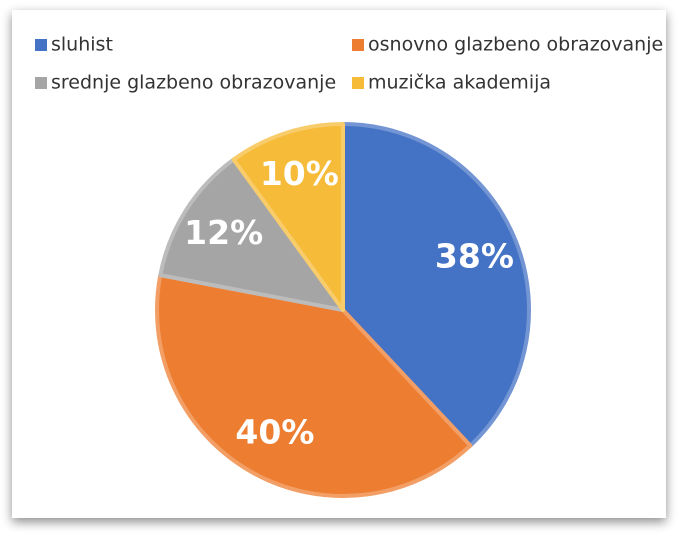  What do you see at coordinates (193, 83) in the screenshot?
I see `legend-label: srednje glazbeno obrazovanje` at bounding box center [193, 83].